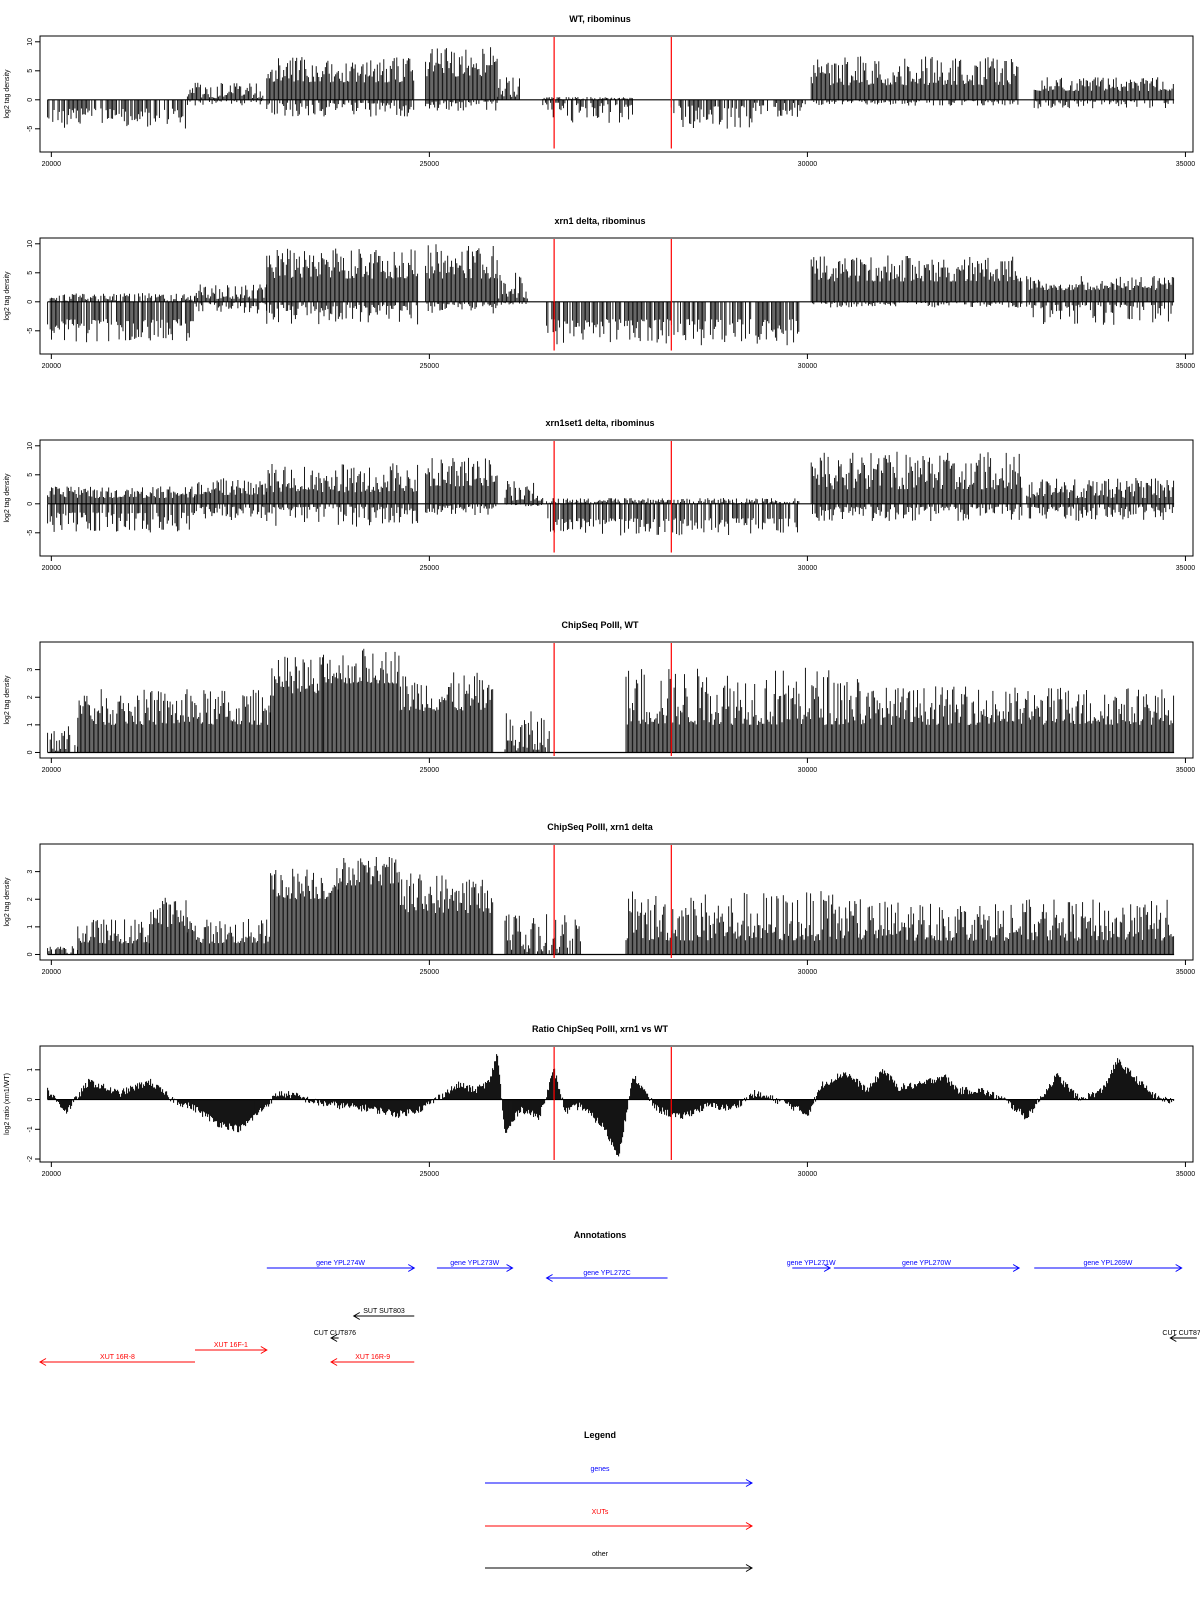 This screenshot has width=1200, height=1600. What do you see at coordinates (600, 19) in the screenshot?
I see `chart-title: WT, ribominus` at bounding box center [600, 19].